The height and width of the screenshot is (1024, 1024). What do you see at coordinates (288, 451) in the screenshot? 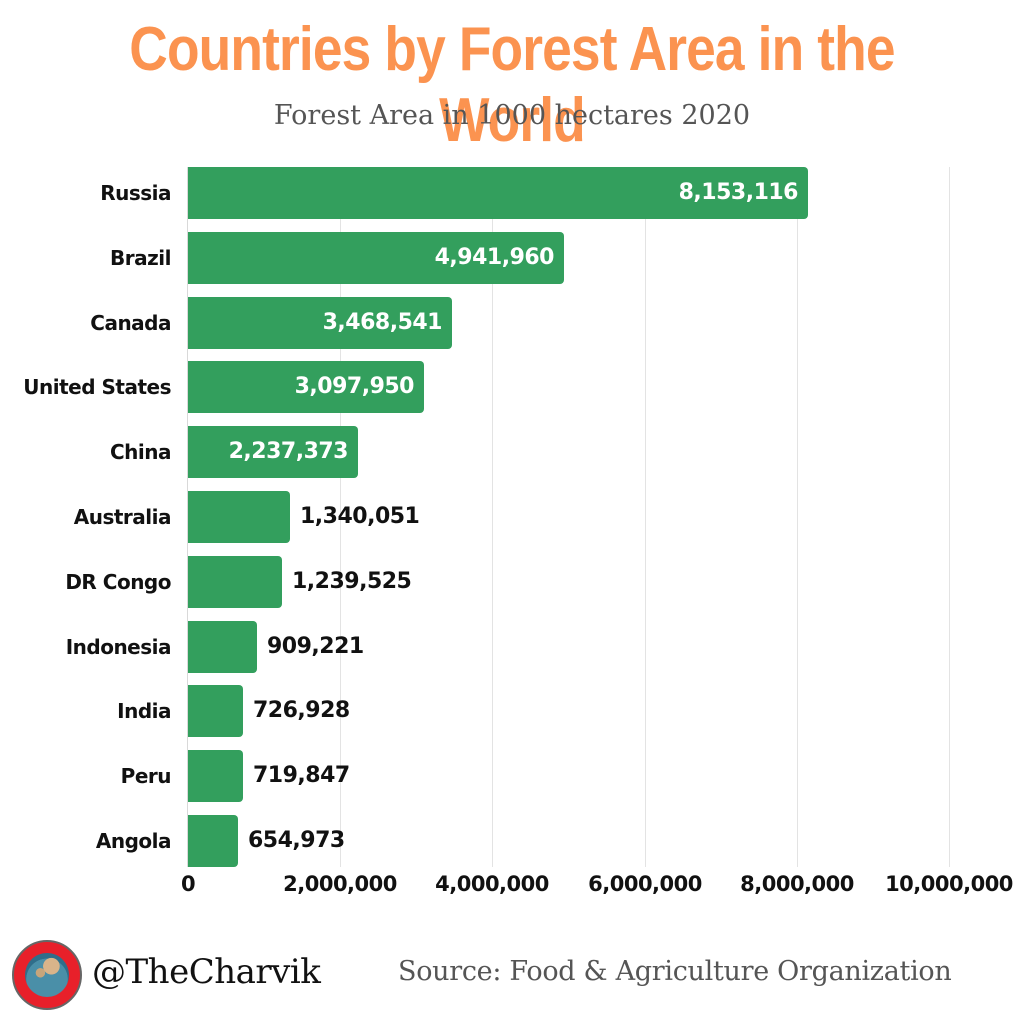
I see `value-label: 2,237,373` at bounding box center [288, 451].